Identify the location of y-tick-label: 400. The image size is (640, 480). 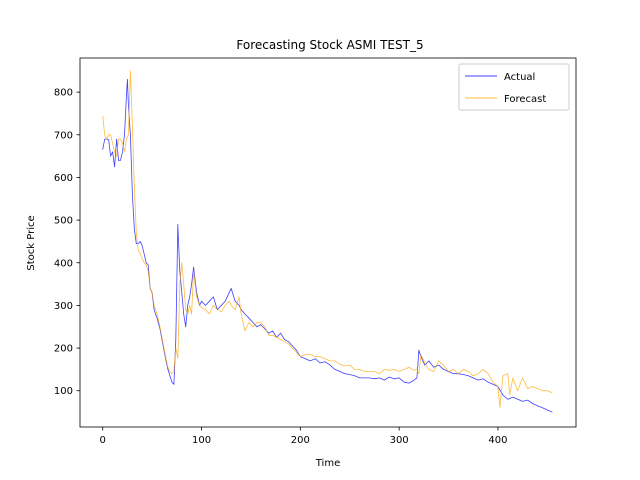
(63, 263).